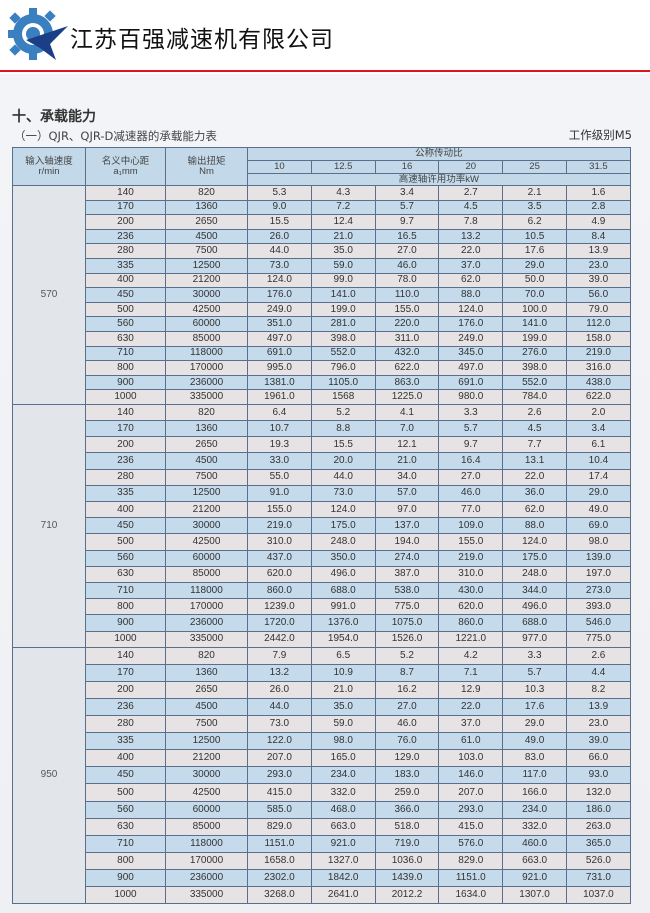  What do you see at coordinates (471, 510) in the screenshot?
I see `power-cell: 77.0` at bounding box center [471, 510].